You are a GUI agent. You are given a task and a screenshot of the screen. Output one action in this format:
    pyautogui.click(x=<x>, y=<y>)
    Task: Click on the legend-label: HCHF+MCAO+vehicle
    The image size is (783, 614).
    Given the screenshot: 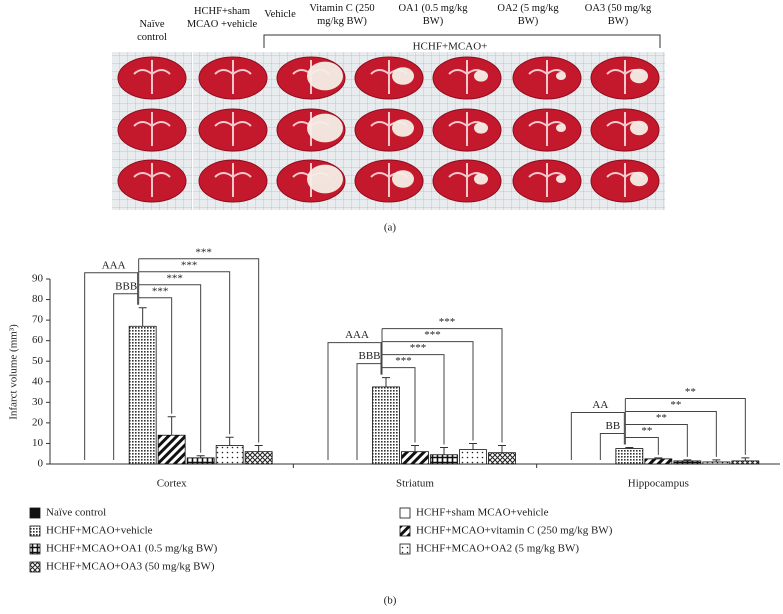 What is the action you would take?
    pyautogui.click(x=99, y=531)
    